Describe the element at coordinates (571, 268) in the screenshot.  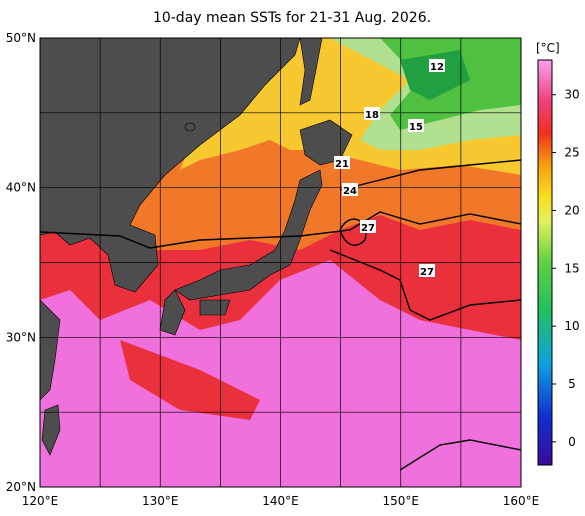
I see `colorbar-tick-label: 15` at that location.